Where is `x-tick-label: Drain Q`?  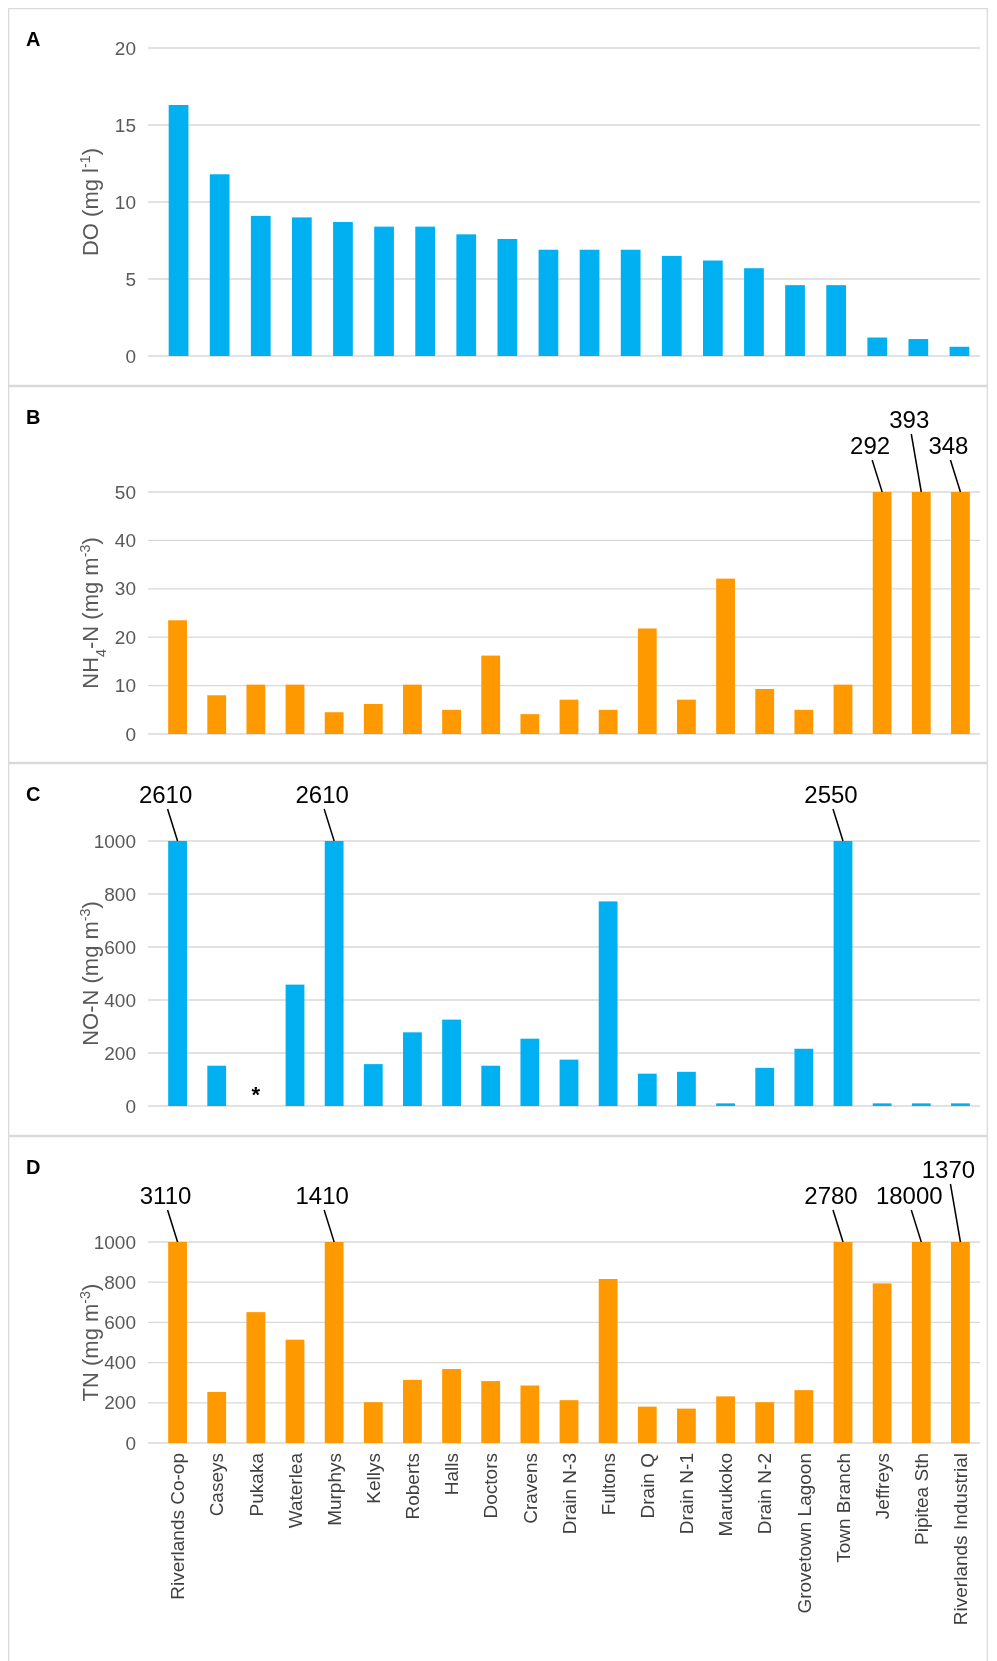
x-tick-label: Drain Q is located at coordinates (647, 1486).